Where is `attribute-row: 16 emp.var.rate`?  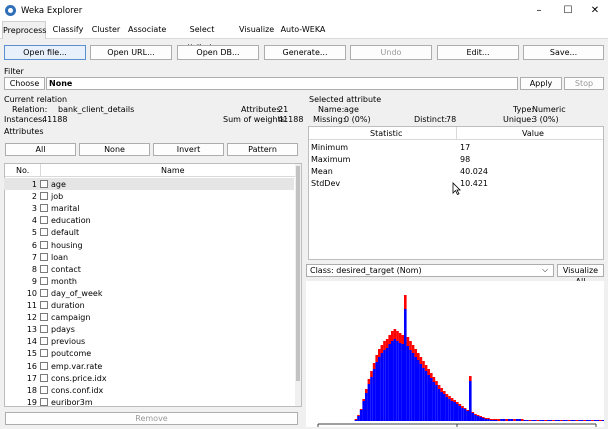 attribute-row: 16 emp.var.rate is located at coordinates (149, 366).